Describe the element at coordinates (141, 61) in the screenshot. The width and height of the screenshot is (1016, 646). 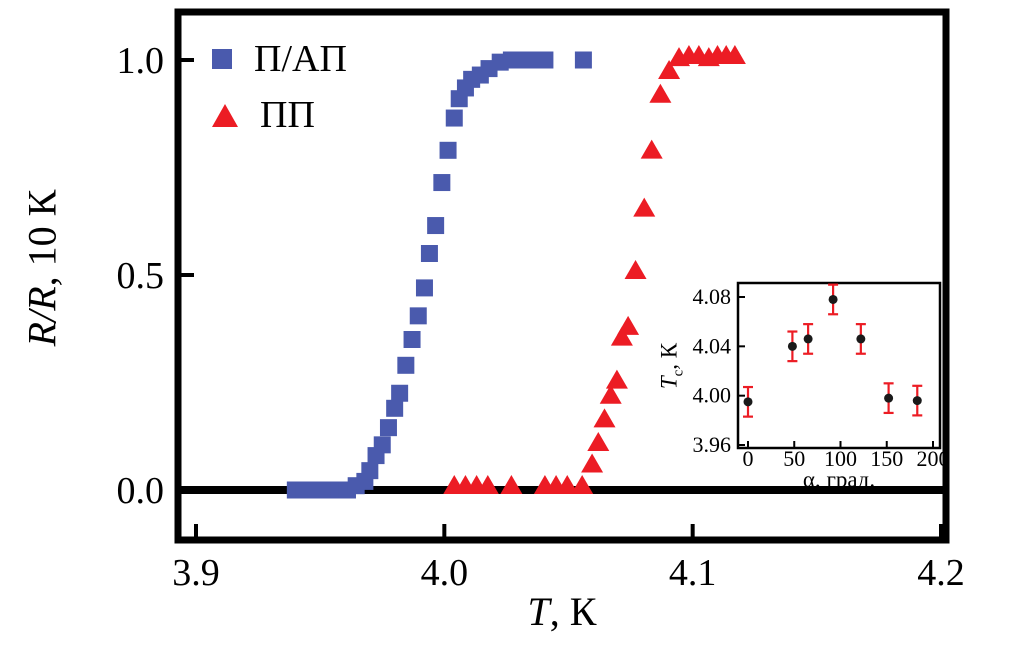
I see `y-tick-label: 1.0` at that location.